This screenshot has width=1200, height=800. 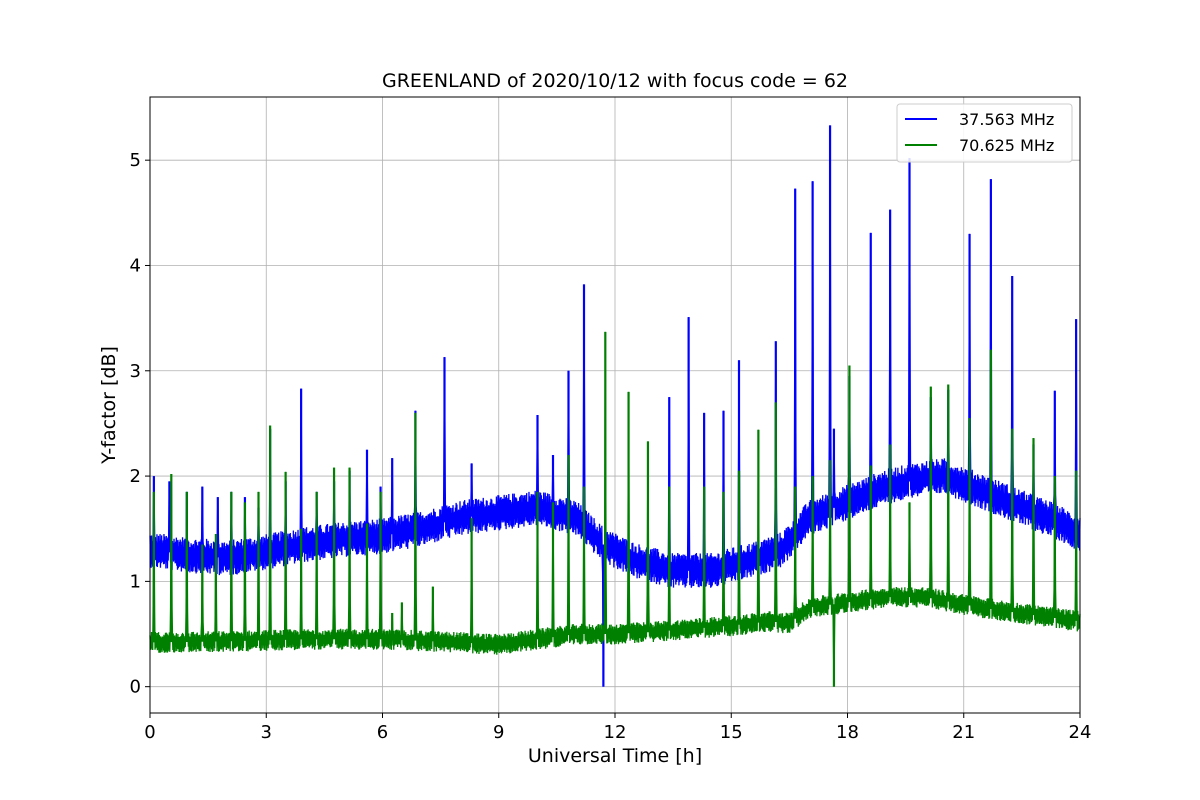 I want to click on legend: 37.563 MHz 70.625 MHz, so click(x=984, y=133).